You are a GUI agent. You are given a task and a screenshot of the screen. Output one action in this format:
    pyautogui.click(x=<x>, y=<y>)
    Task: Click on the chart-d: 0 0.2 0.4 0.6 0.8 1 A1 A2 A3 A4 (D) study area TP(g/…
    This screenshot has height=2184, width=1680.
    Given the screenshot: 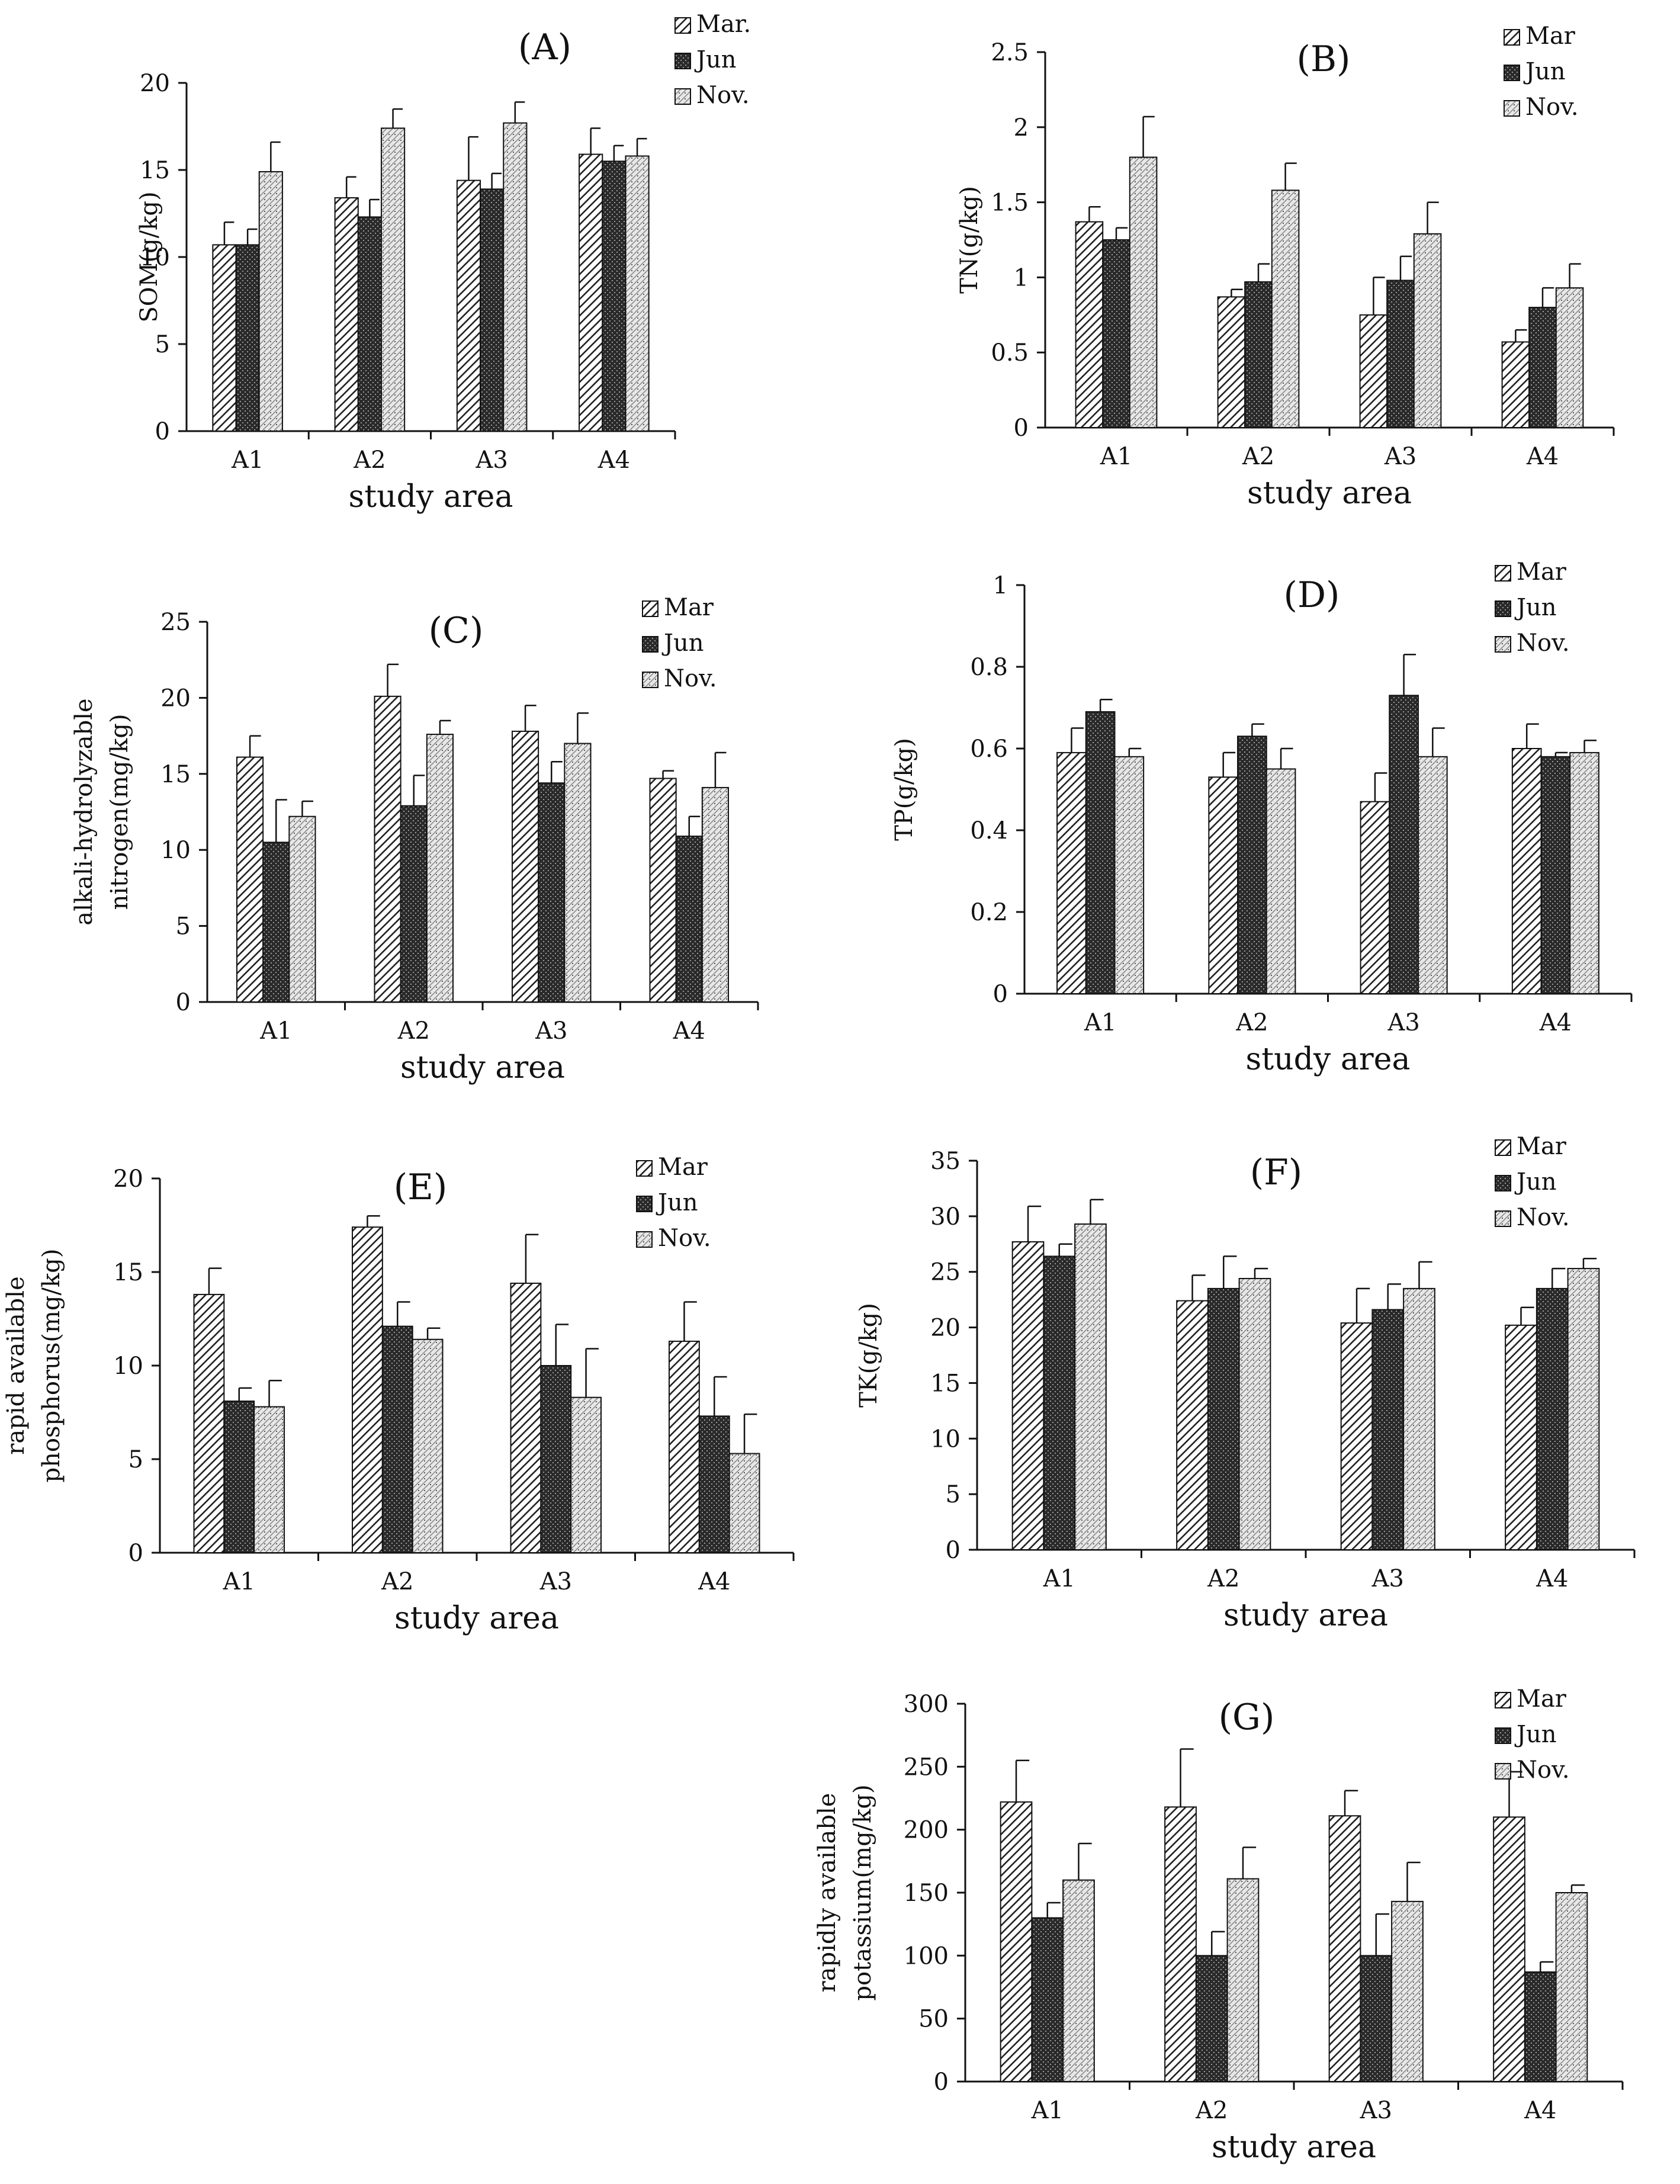 What is the action you would take?
    pyautogui.click(x=1262, y=817)
    